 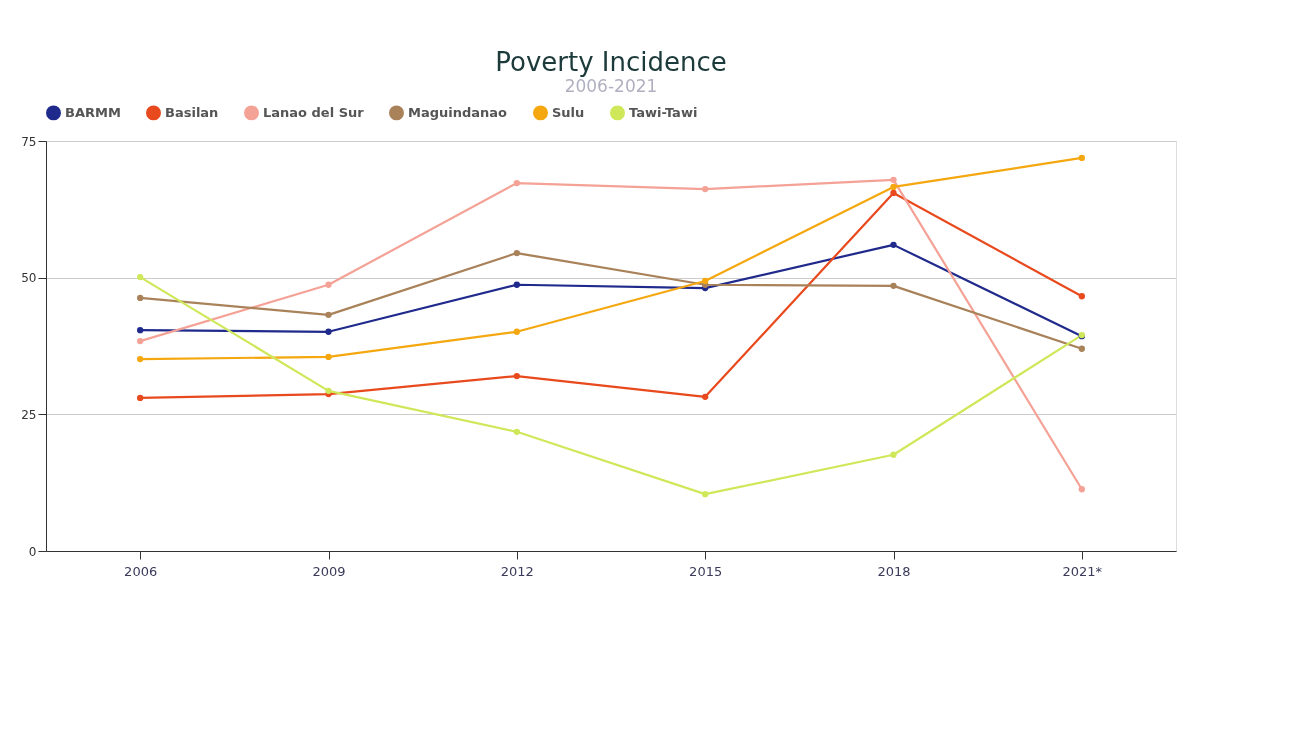 What do you see at coordinates (1082, 571) in the screenshot?
I see `x-tick-label: 2021*` at bounding box center [1082, 571].